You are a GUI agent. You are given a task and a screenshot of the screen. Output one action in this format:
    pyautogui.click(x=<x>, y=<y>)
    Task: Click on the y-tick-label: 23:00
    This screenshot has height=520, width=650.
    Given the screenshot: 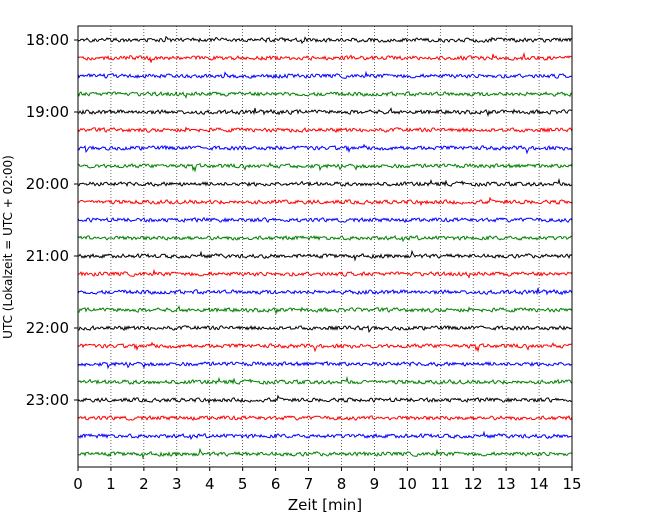 What is the action you would take?
    pyautogui.click(x=47, y=400)
    